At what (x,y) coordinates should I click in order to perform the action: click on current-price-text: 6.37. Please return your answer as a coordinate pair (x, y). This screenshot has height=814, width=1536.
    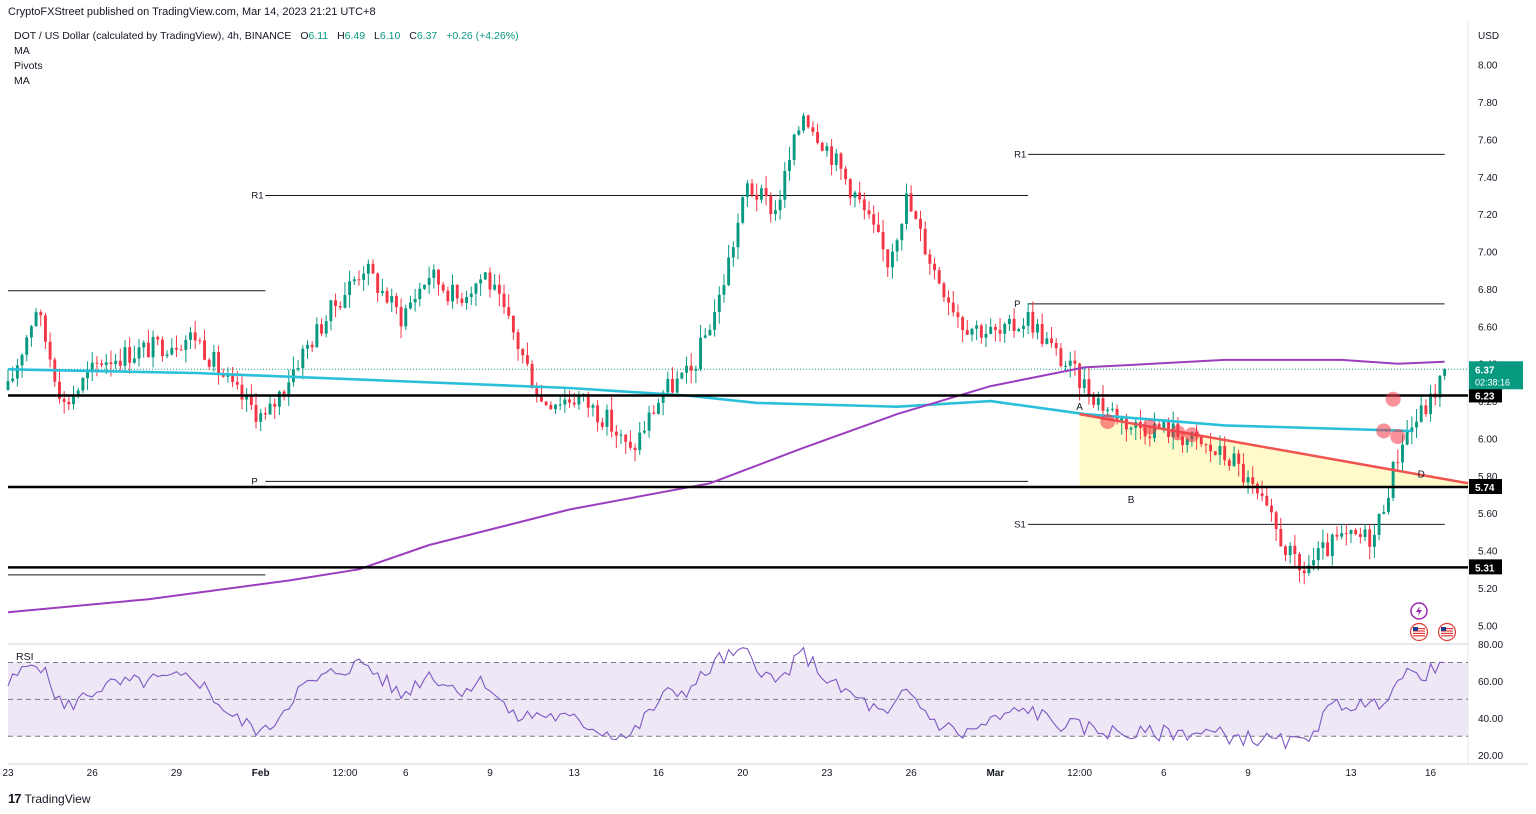
    Looking at the image, I should click on (1485, 370).